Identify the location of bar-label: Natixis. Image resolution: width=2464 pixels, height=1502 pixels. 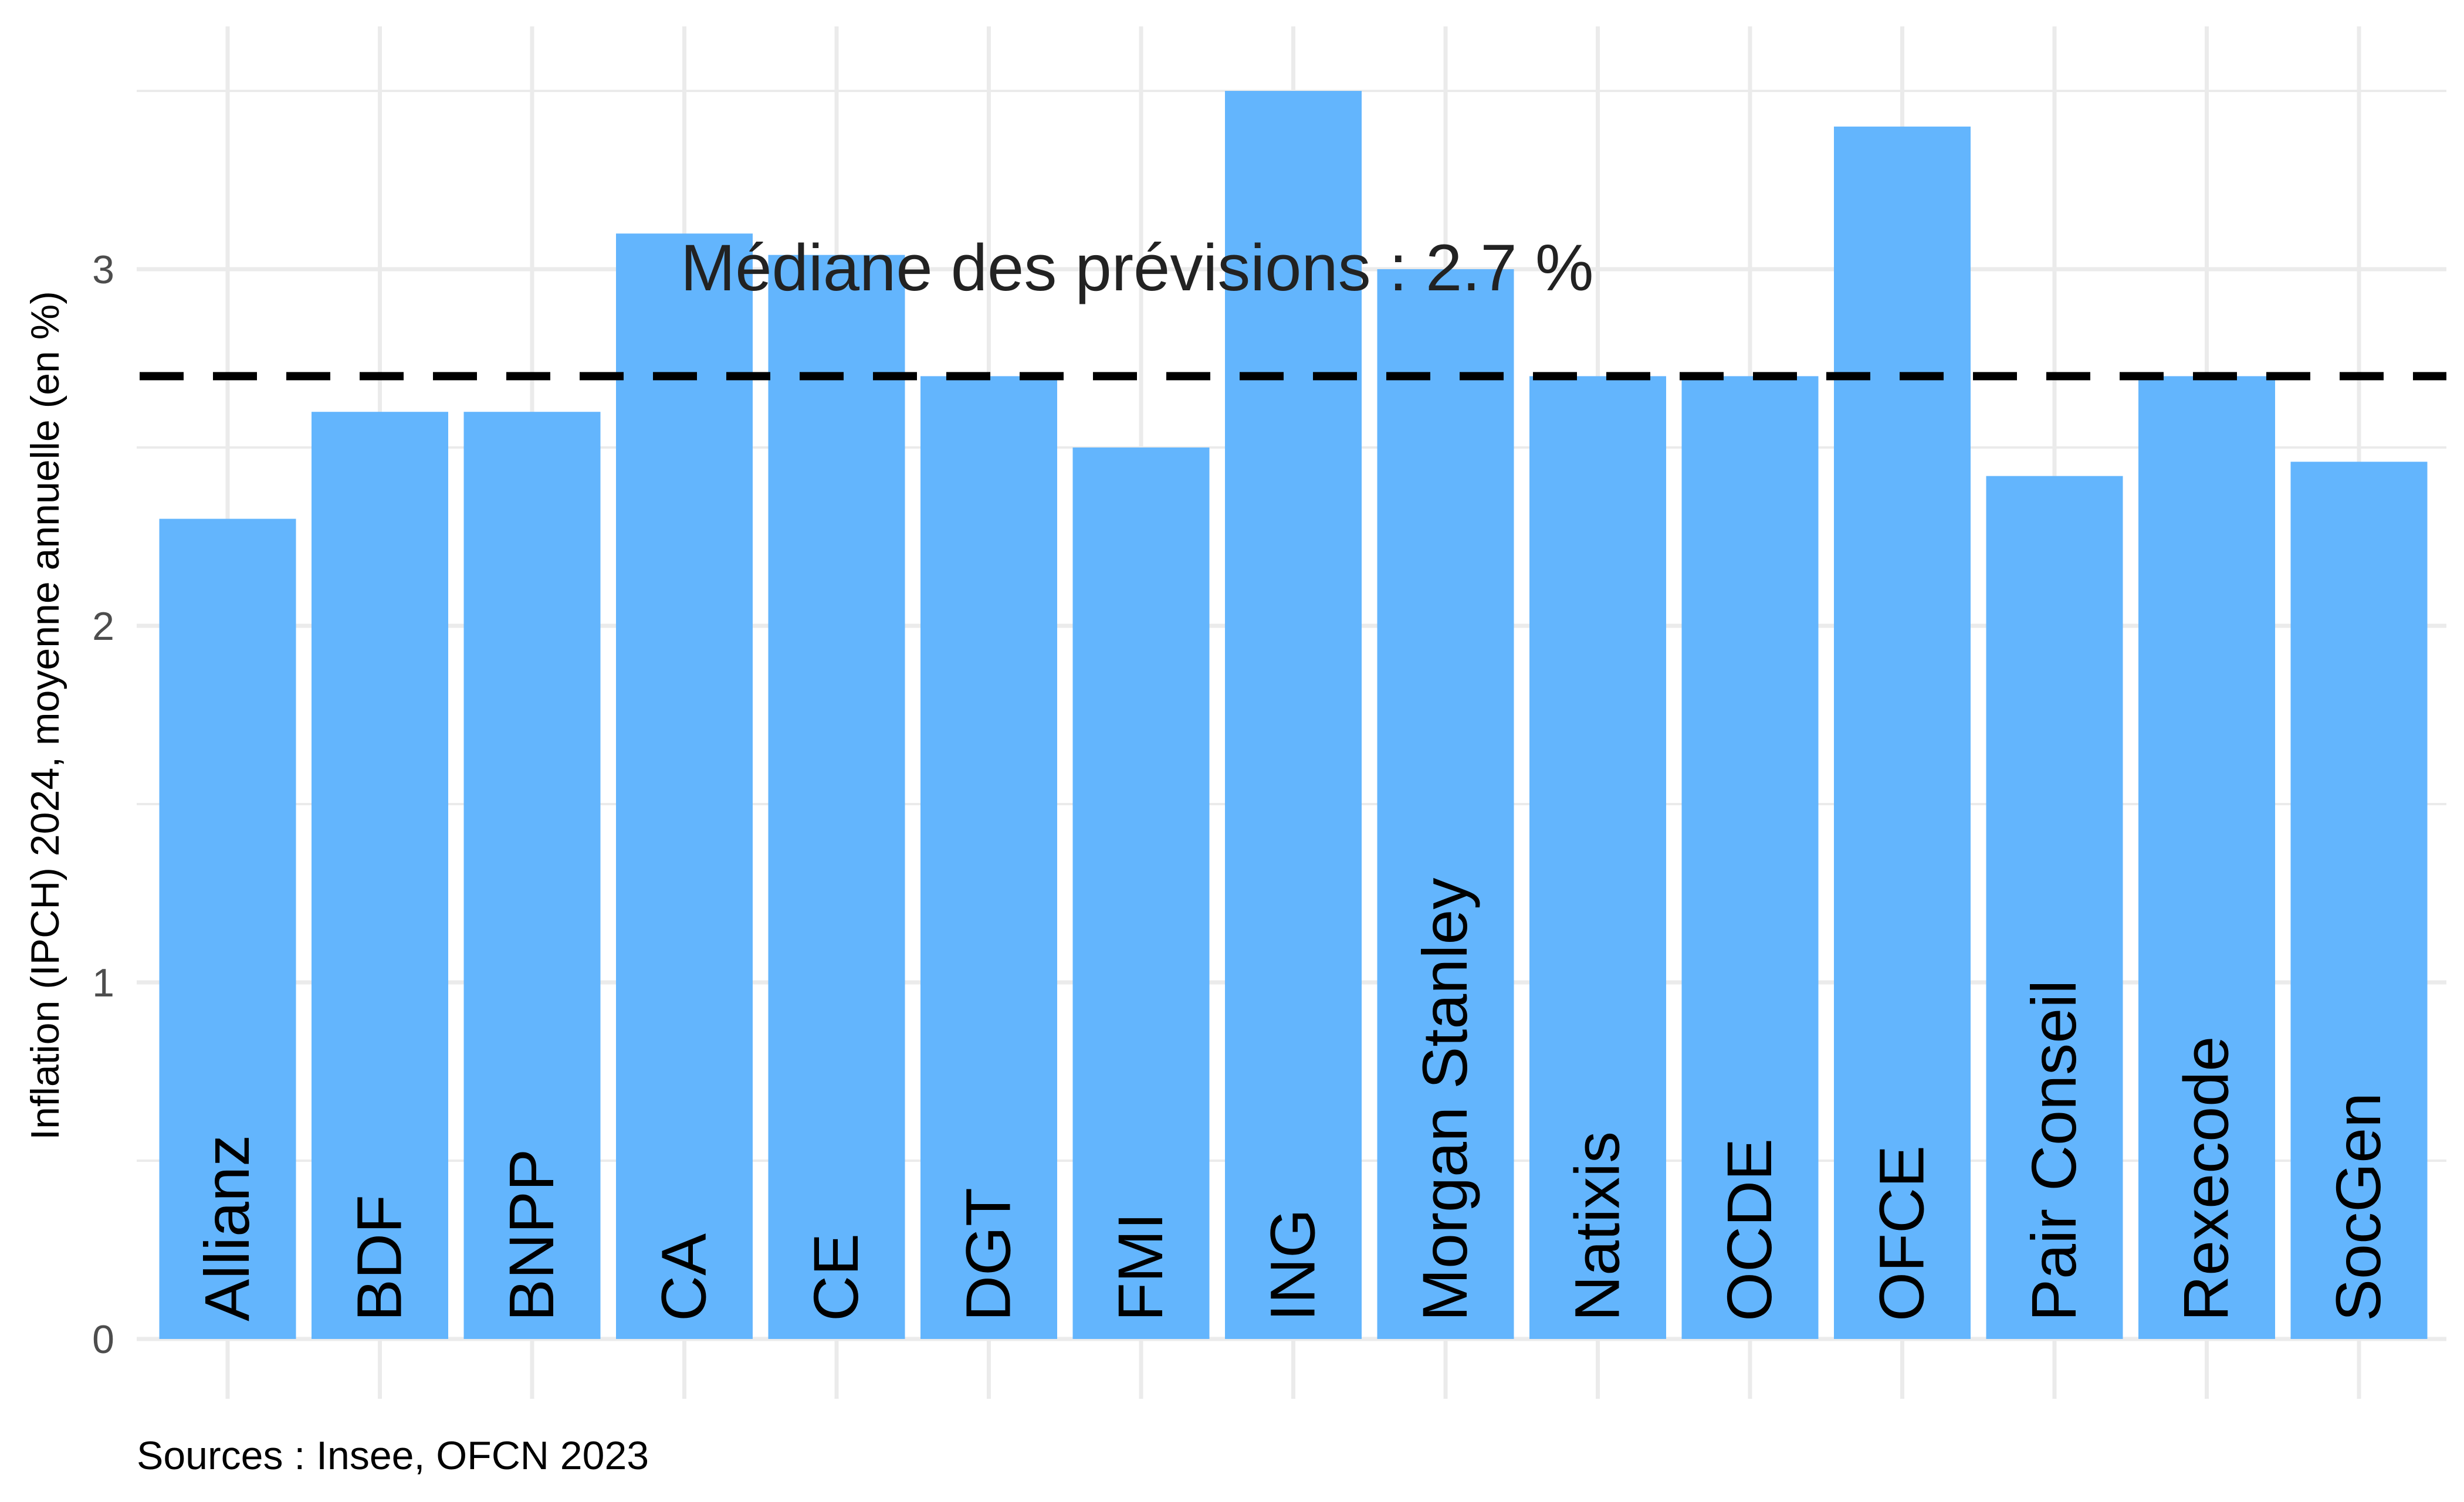
(1597, 1226).